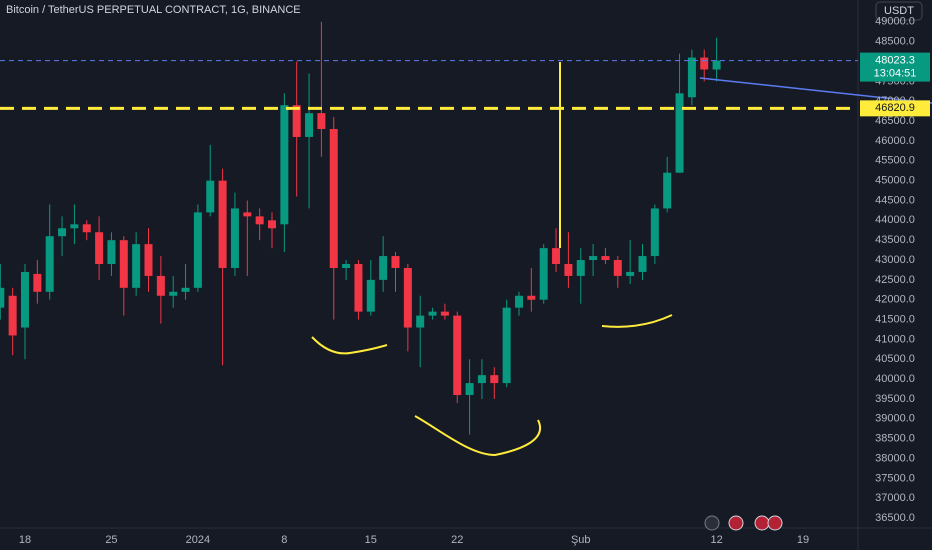 This screenshot has width=932, height=550. I want to click on x-tick-label: 8, so click(284, 540).